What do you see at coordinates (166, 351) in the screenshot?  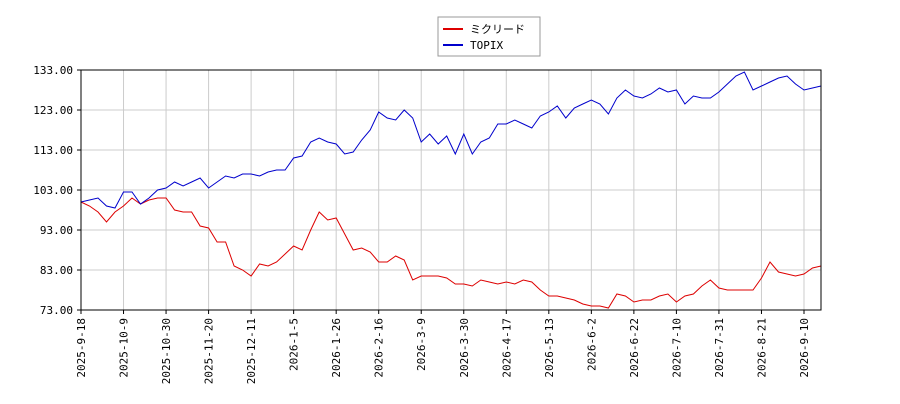 I see `x-tick-label: 2025-10-30` at bounding box center [166, 351].